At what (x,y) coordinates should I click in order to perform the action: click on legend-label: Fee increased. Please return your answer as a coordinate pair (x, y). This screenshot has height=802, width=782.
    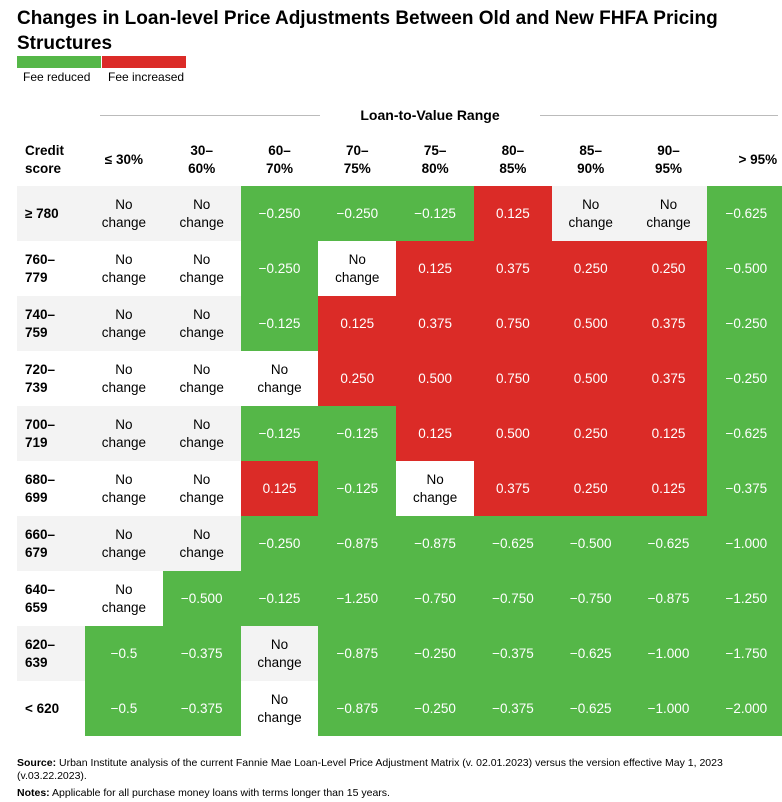
    Looking at the image, I should click on (146, 77).